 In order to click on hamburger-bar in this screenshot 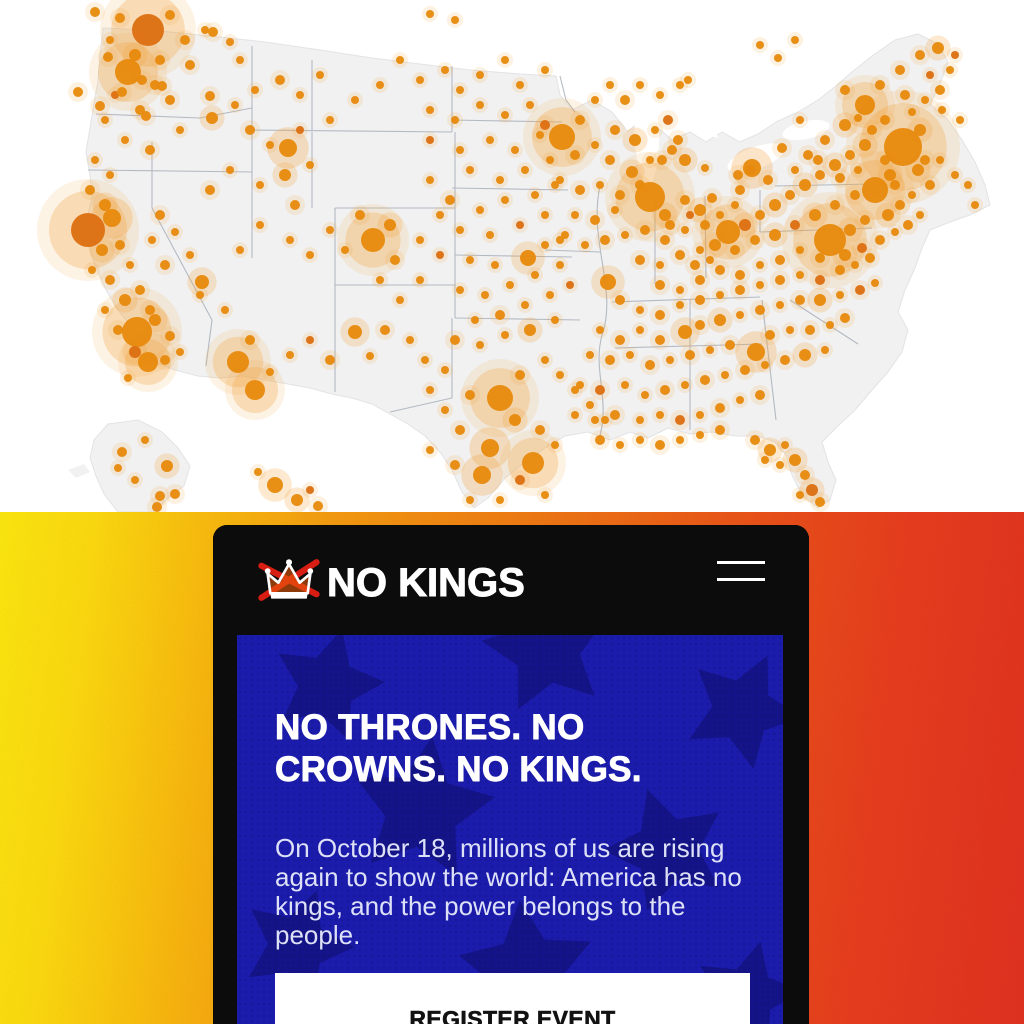, I will do `click(741, 562)`.